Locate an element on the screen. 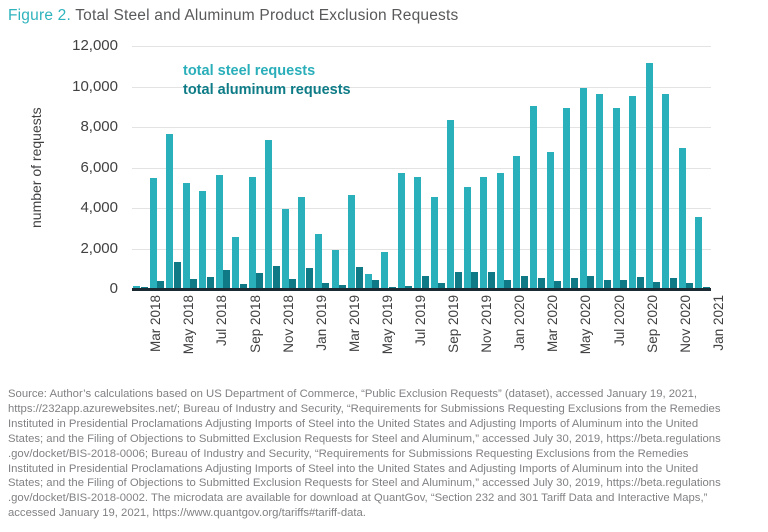  legend-item-aluminum: total aluminum requests is located at coordinates (267, 90).